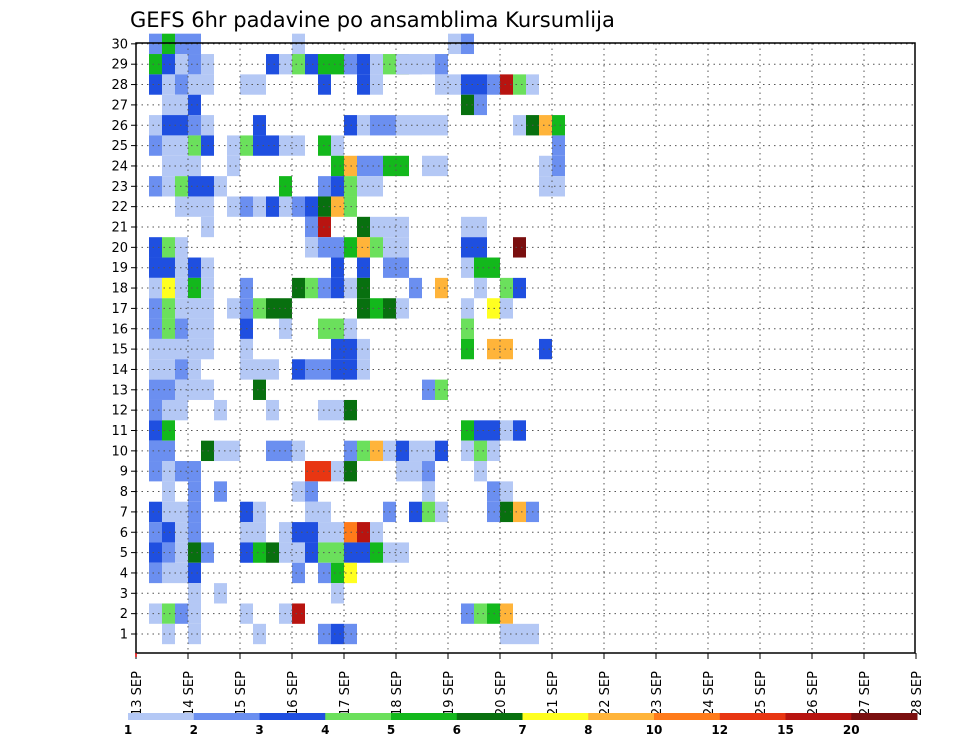 This screenshot has height=742, width=960. I want to click on y-tick-label: 29, so click(119, 65).